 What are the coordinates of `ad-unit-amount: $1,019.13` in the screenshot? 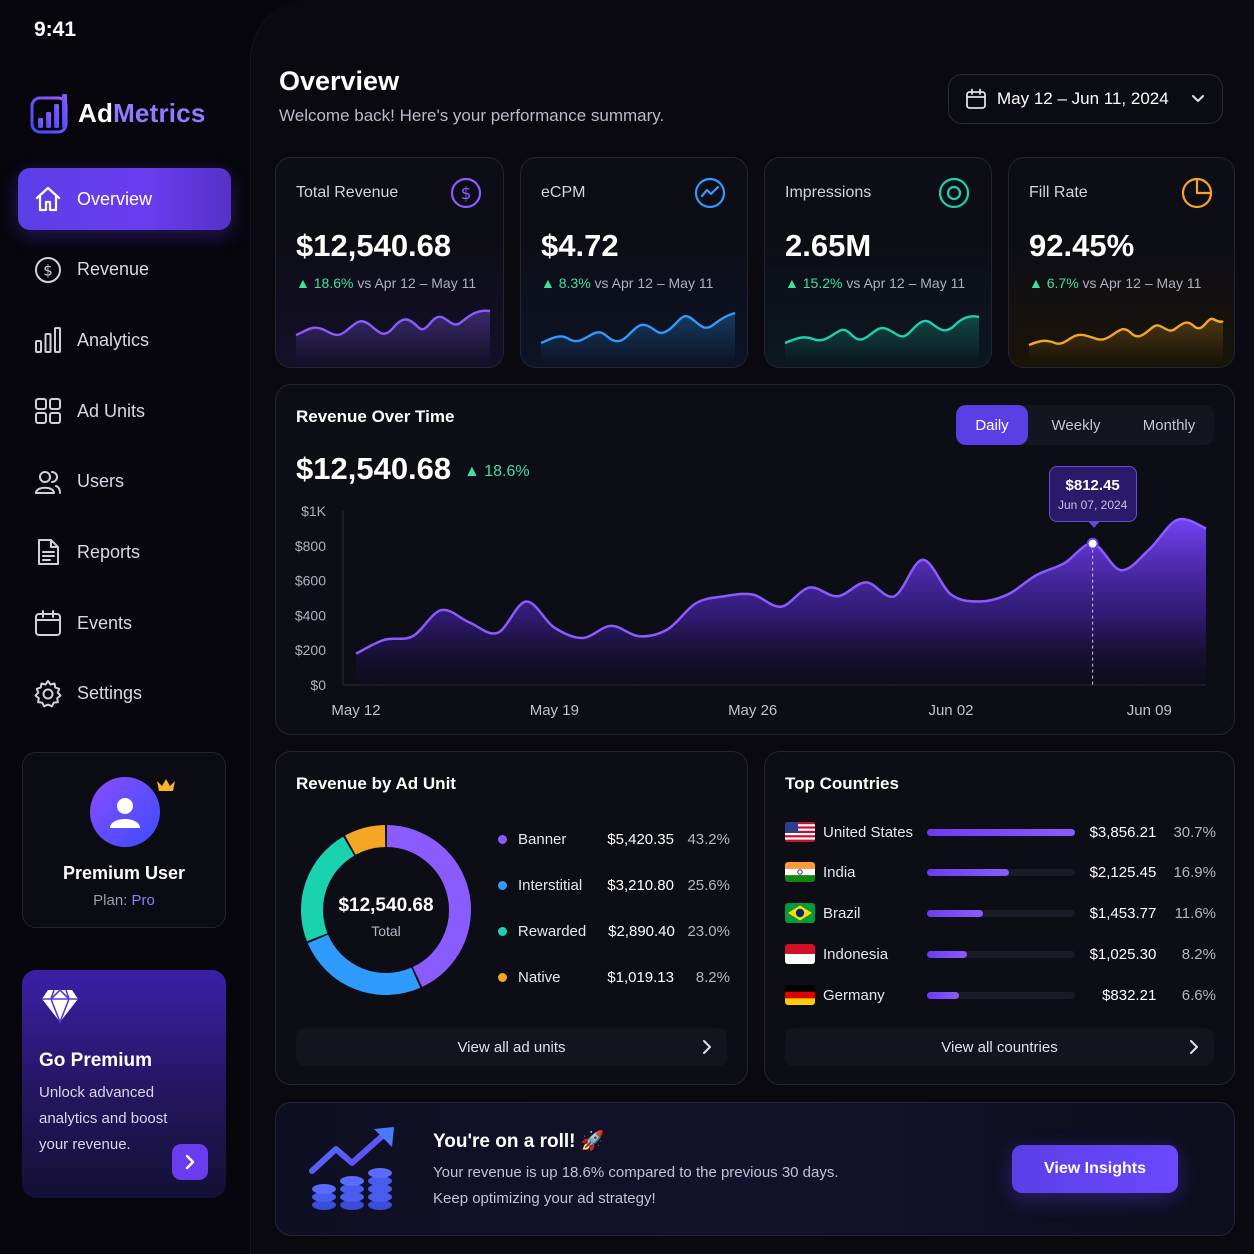 It's located at (640, 977).